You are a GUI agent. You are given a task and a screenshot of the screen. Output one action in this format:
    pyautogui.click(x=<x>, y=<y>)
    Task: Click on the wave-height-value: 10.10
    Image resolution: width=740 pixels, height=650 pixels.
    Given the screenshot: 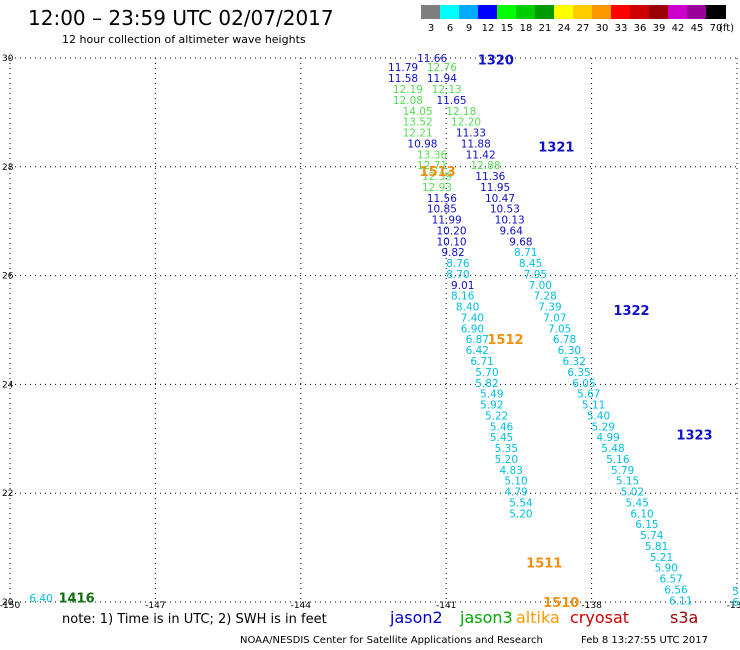 What is the action you would take?
    pyautogui.click(x=452, y=242)
    